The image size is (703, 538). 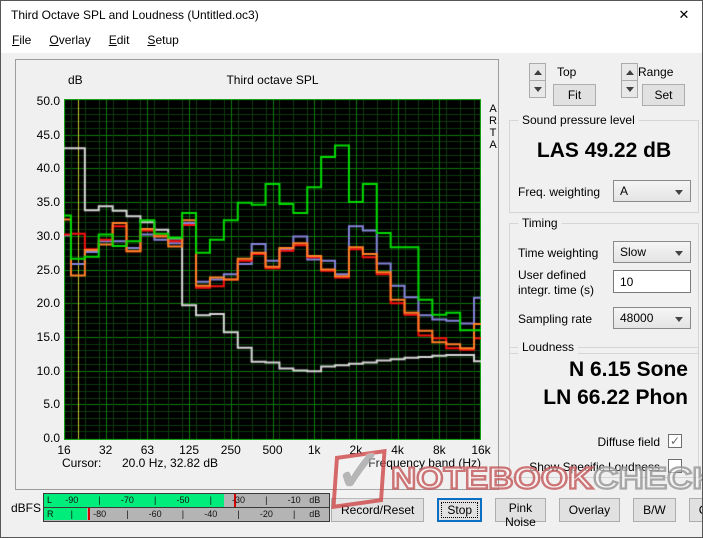 I want to click on record-reset-button: Record/Reset, so click(x=378, y=510).